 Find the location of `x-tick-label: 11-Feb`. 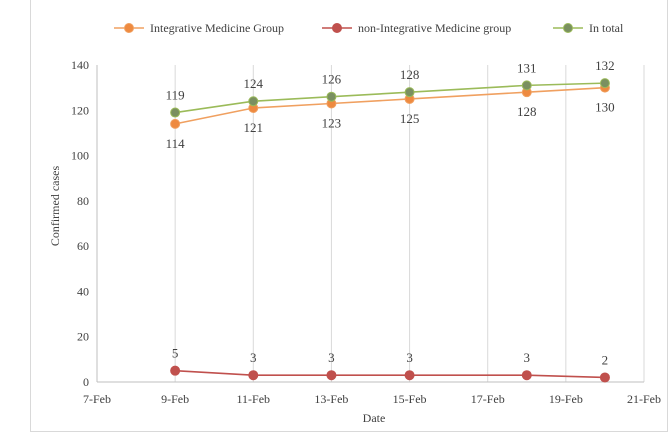

x-tick-label: 11-Feb is located at coordinates (254, 399).